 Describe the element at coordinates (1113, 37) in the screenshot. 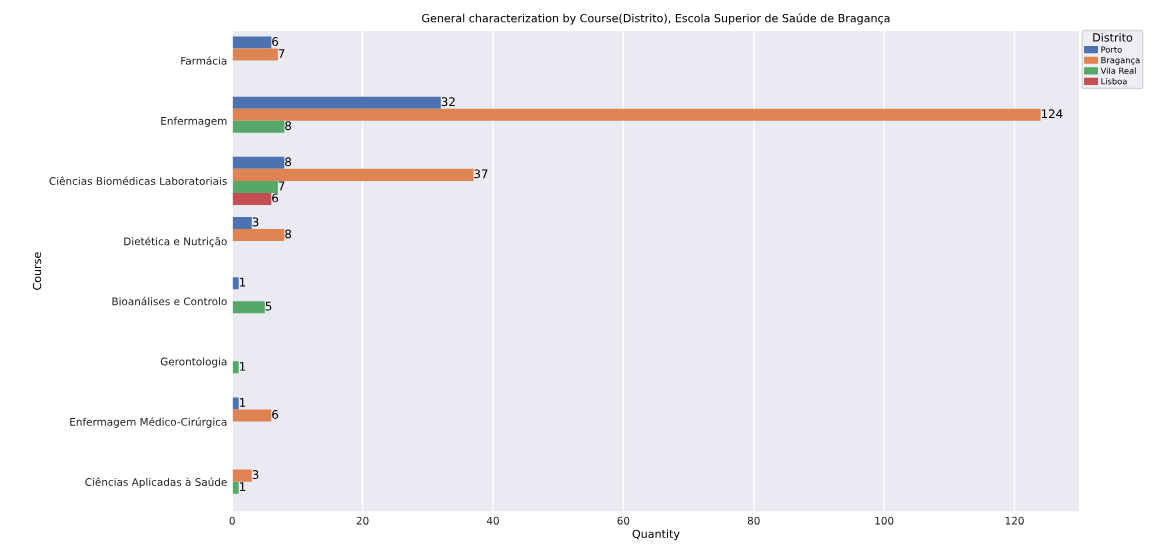

I see `legend-title: Distrito` at that location.